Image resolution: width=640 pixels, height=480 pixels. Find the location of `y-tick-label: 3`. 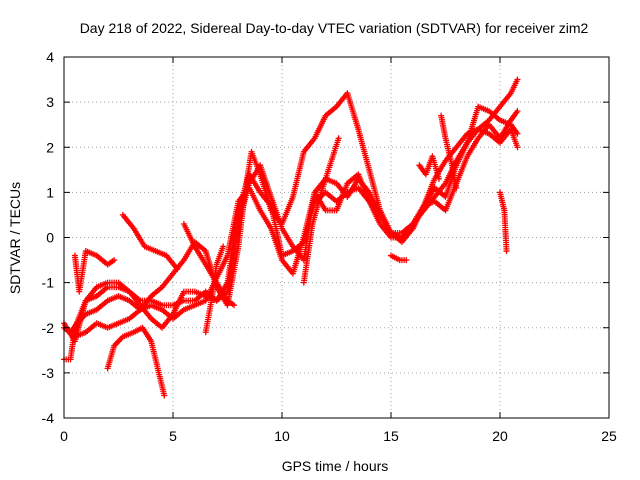

y-tick-label: 3 is located at coordinates (50, 102).